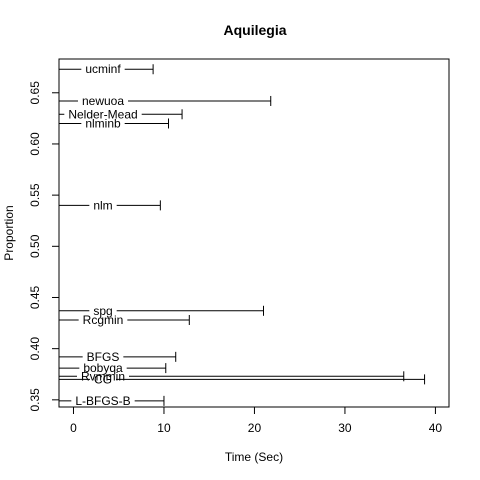  What do you see at coordinates (436, 428) in the screenshot?
I see `x-tick-label: 40` at bounding box center [436, 428].